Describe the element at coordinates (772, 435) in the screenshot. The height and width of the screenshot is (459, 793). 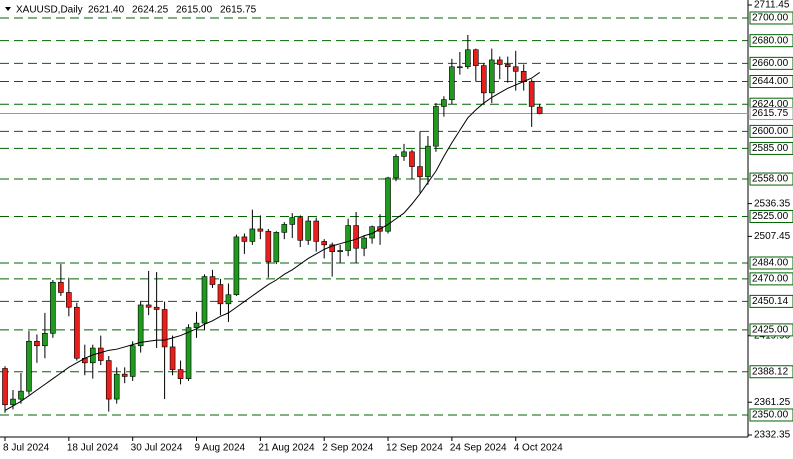
I see `y-tick-label: 2332.35` at that location.